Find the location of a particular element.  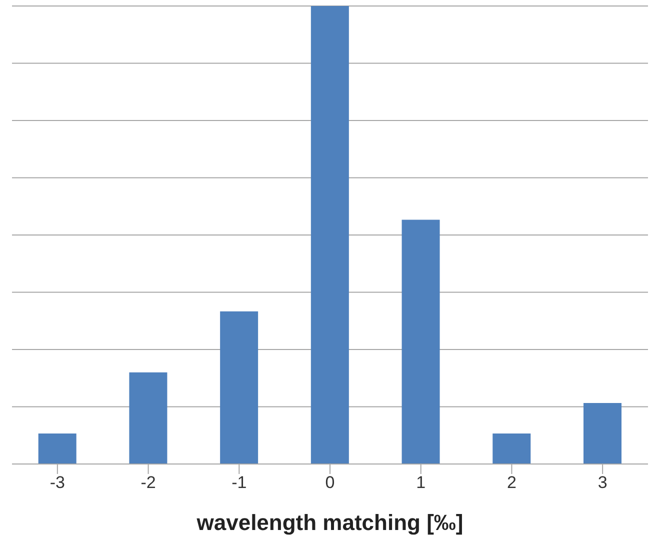

x-axis-title: wavelength matching [‰] is located at coordinates (330, 522).